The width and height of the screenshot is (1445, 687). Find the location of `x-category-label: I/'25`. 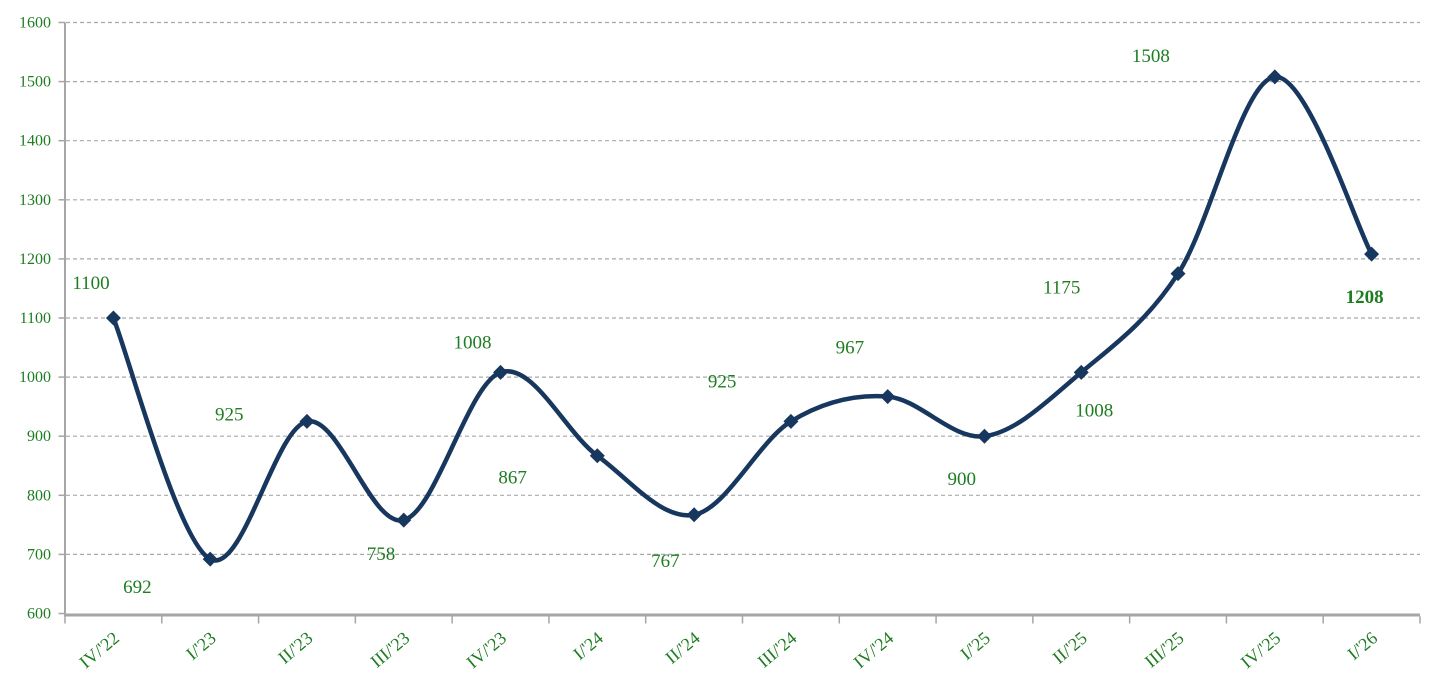

x-category-label: I/'25 is located at coordinates (975, 646).